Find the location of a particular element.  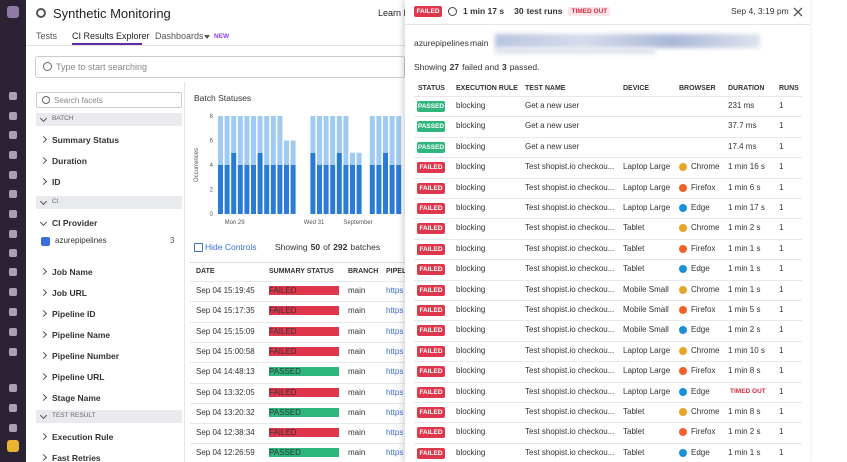

close-button is located at coordinates (798, 12).